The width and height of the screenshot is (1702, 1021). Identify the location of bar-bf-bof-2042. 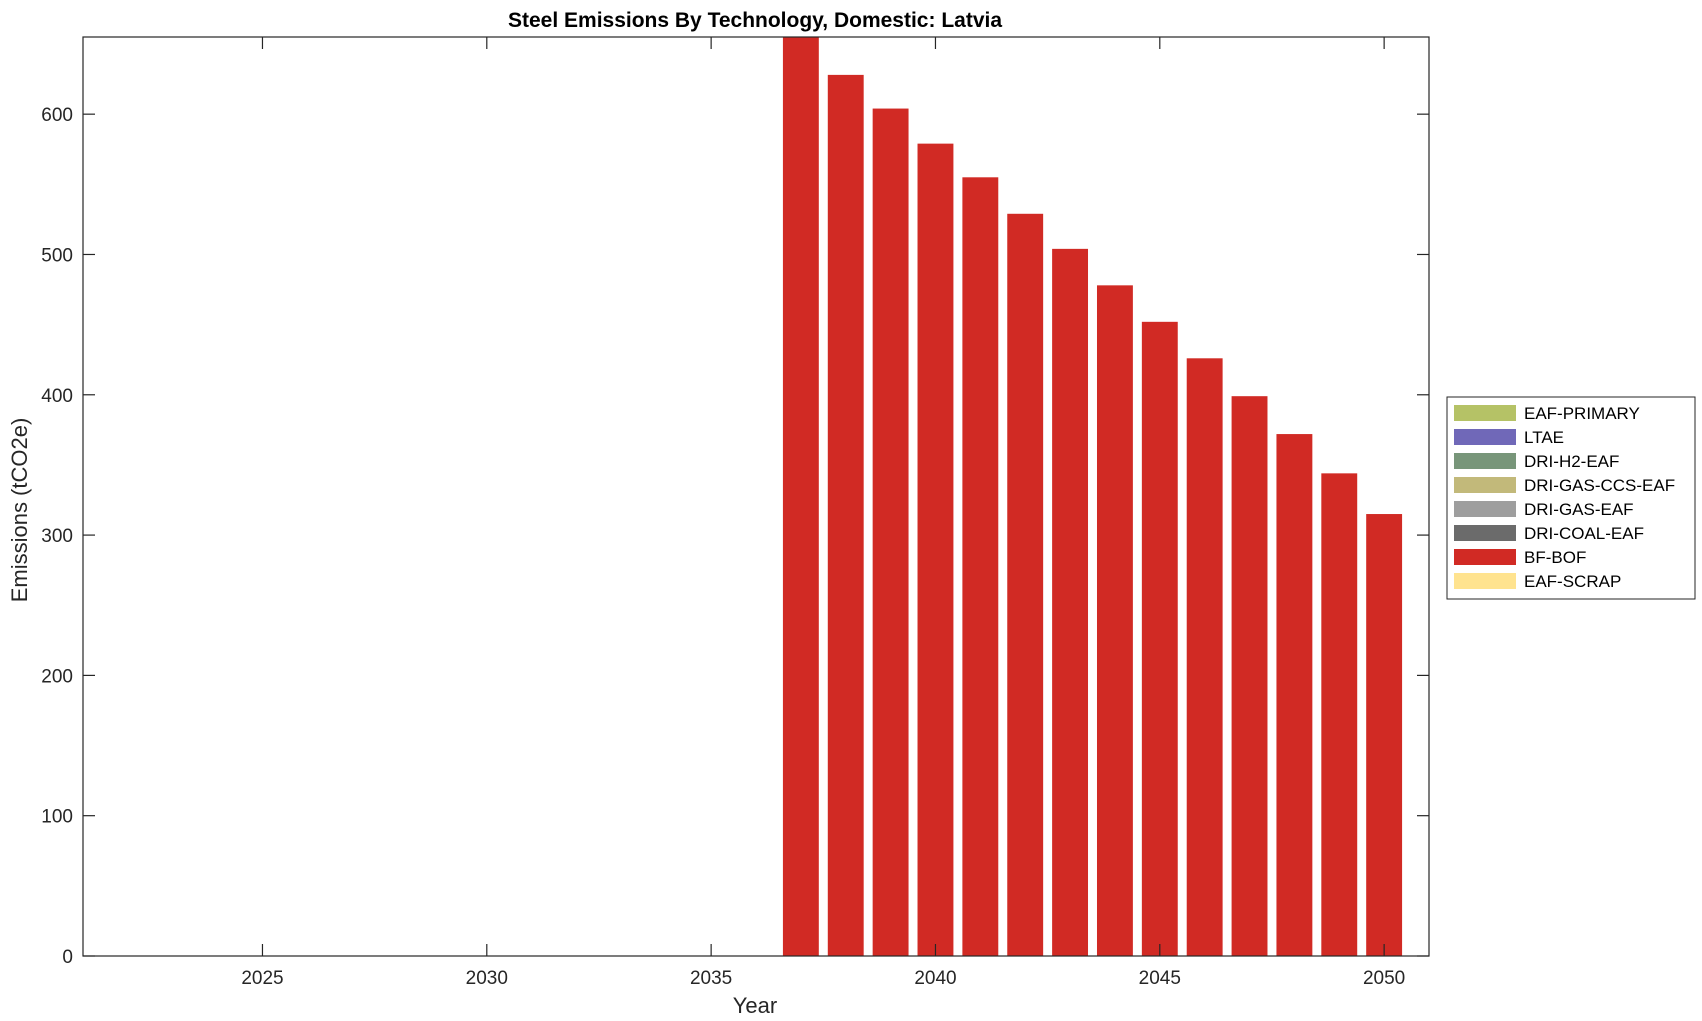
(1025, 584).